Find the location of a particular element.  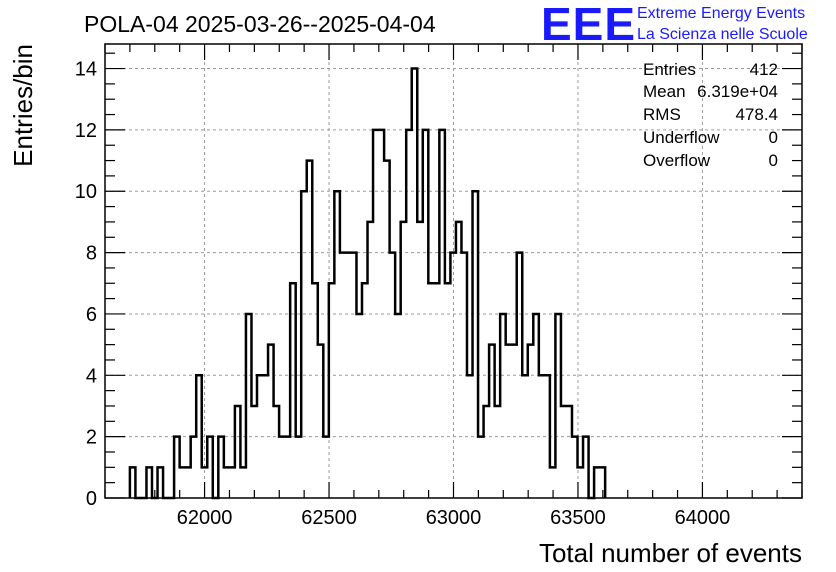

stat-mean-label: Mean is located at coordinates (664, 91).